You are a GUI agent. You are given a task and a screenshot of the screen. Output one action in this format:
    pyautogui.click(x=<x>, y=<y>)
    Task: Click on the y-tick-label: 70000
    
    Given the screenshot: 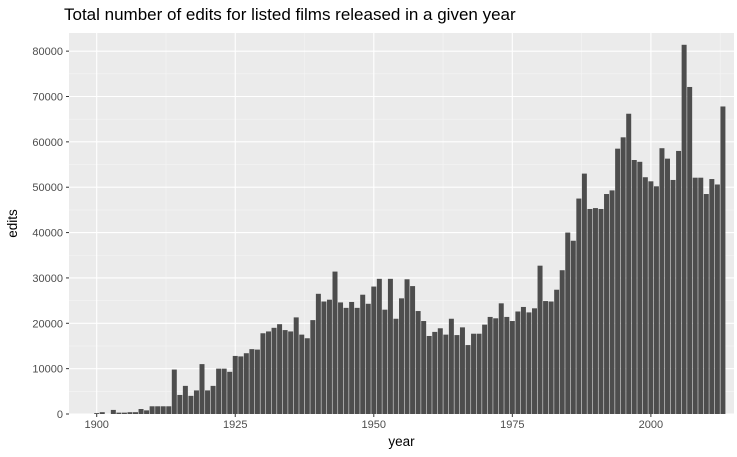 What is the action you would take?
    pyautogui.click(x=47, y=98)
    